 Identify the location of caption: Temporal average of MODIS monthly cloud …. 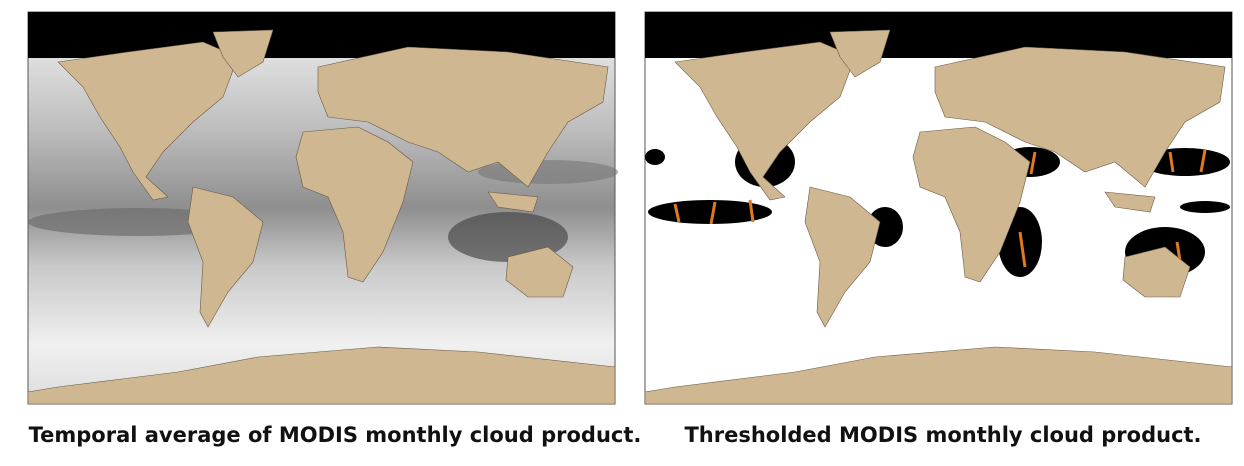
(335, 435).